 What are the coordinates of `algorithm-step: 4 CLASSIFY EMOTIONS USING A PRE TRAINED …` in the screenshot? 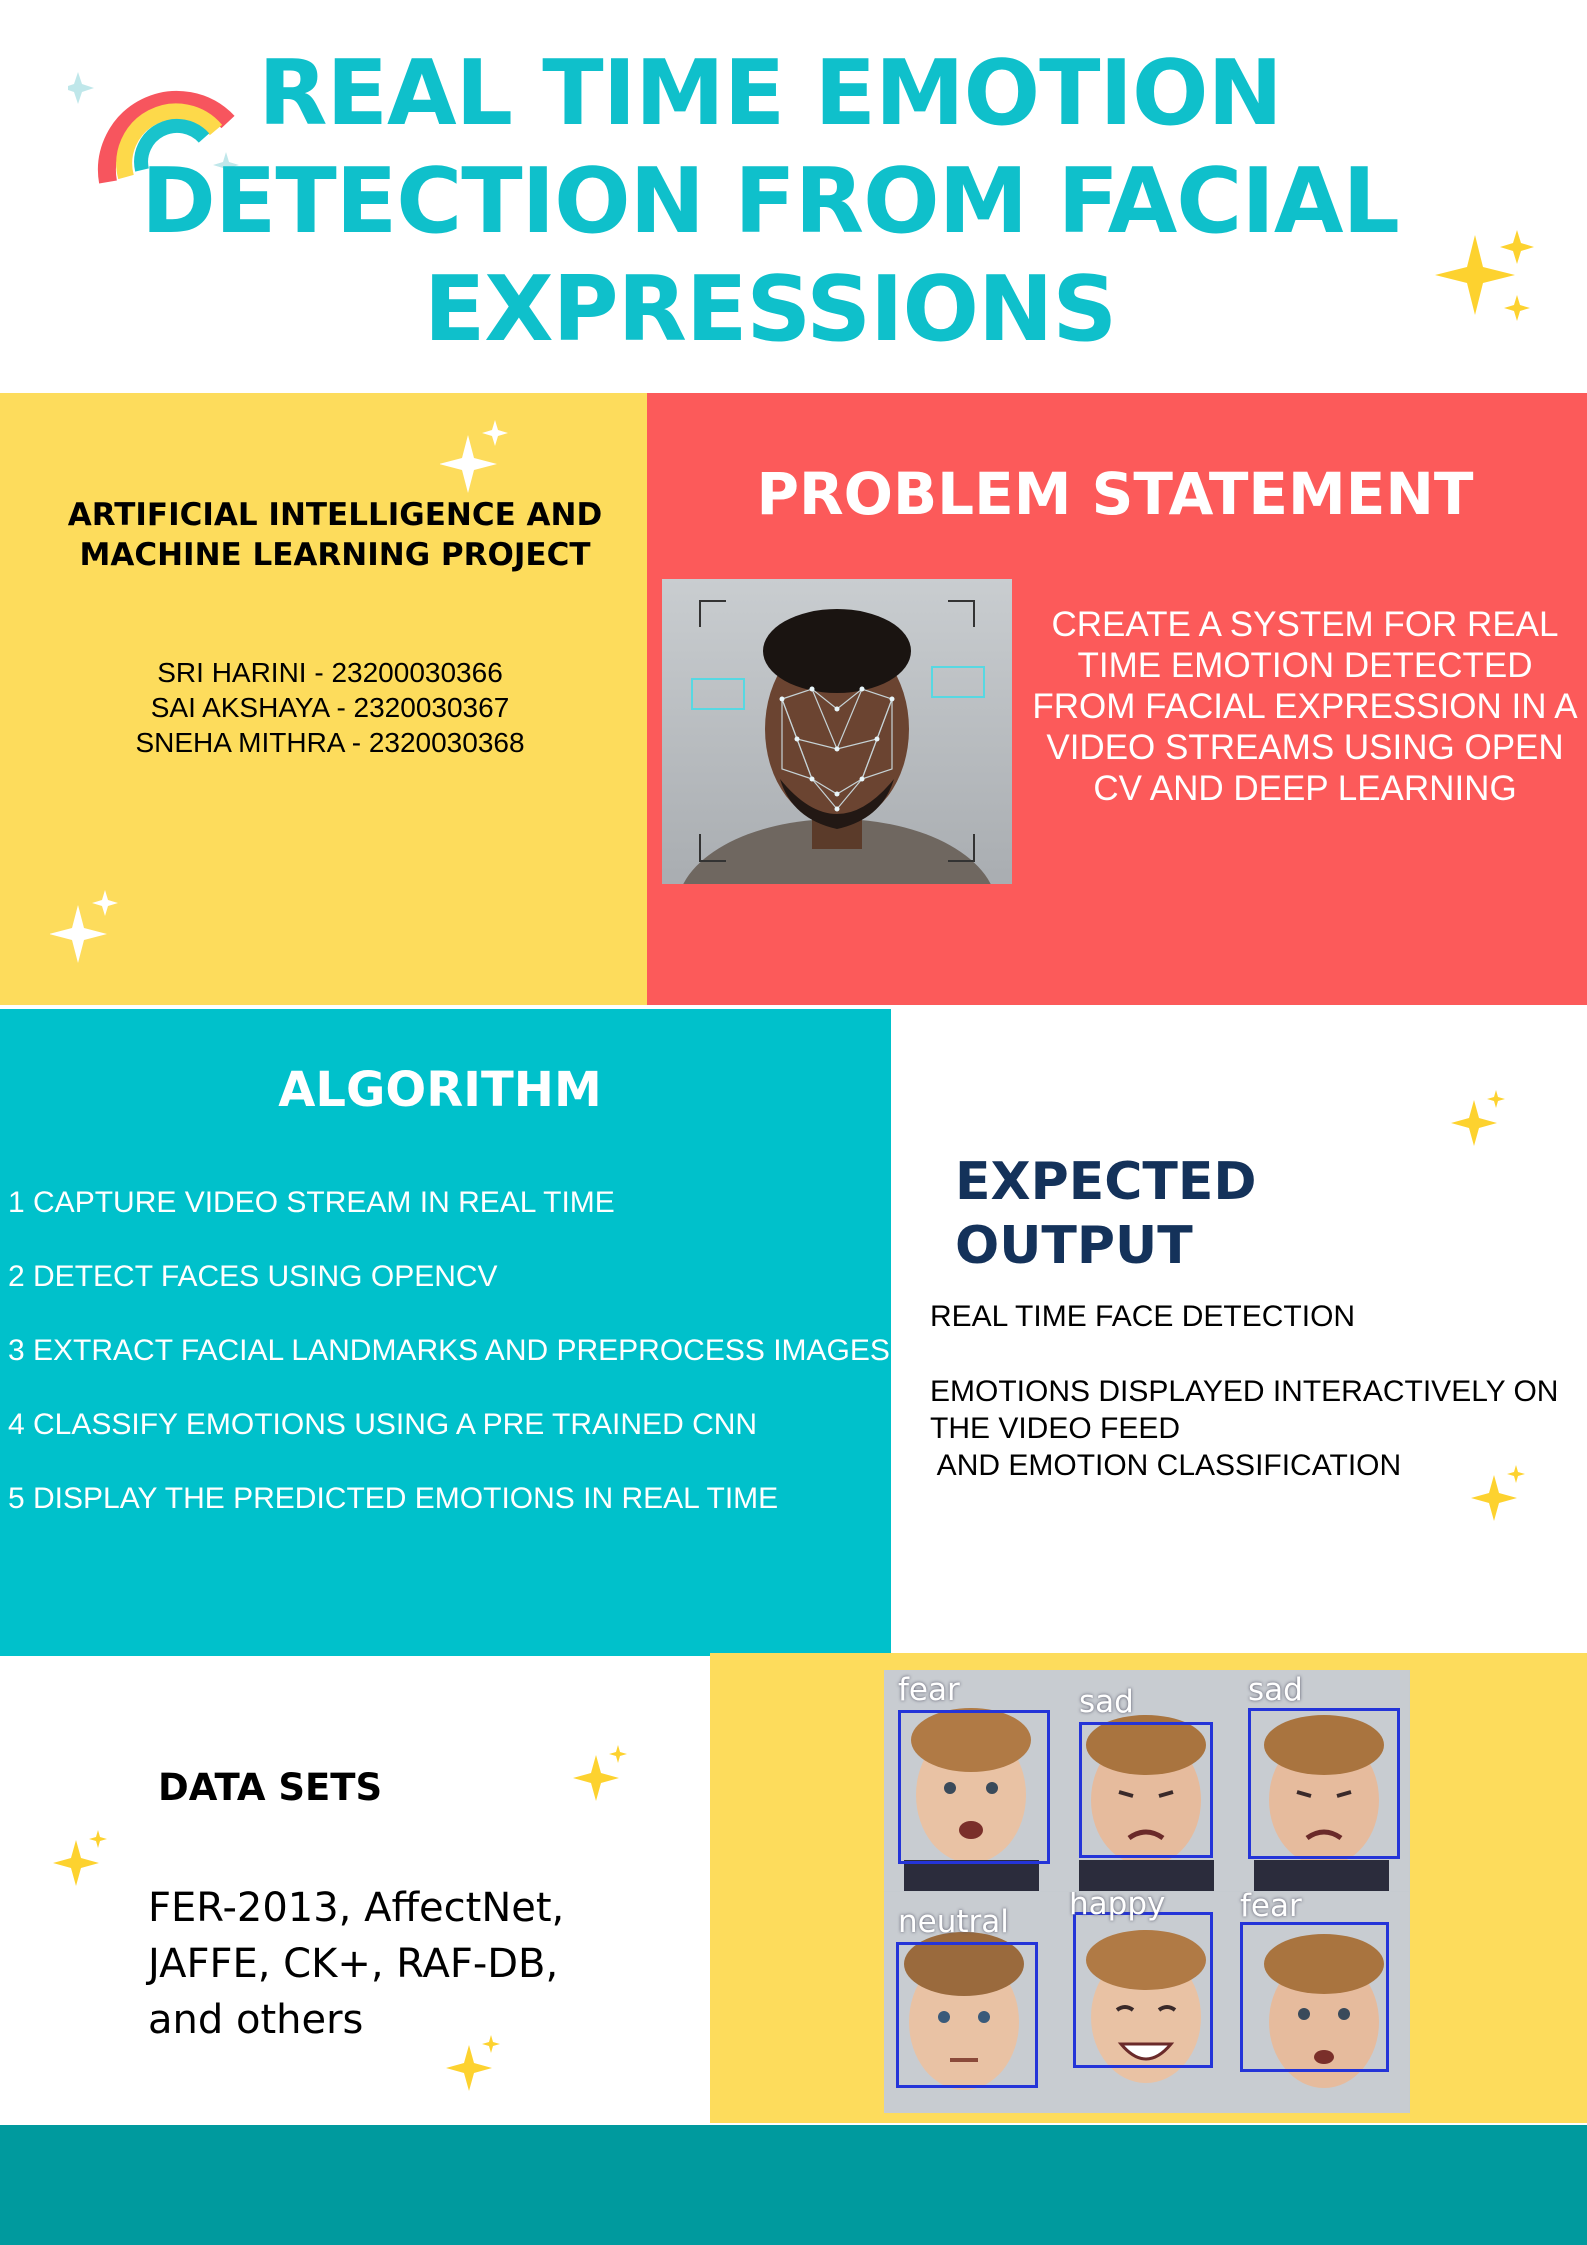 It's located at (383, 1424).